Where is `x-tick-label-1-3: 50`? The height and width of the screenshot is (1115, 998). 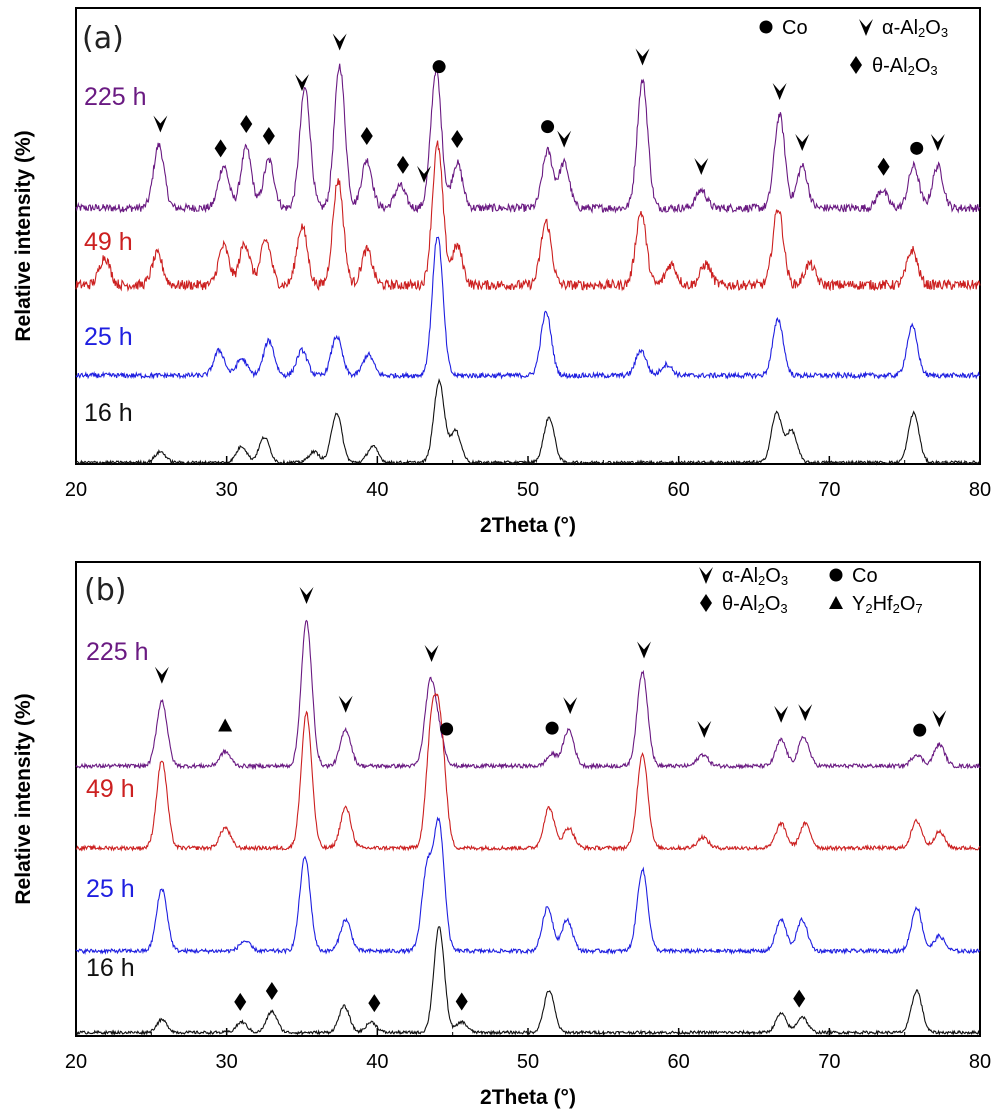 x-tick-label-1-3: 50 is located at coordinates (528, 1062).